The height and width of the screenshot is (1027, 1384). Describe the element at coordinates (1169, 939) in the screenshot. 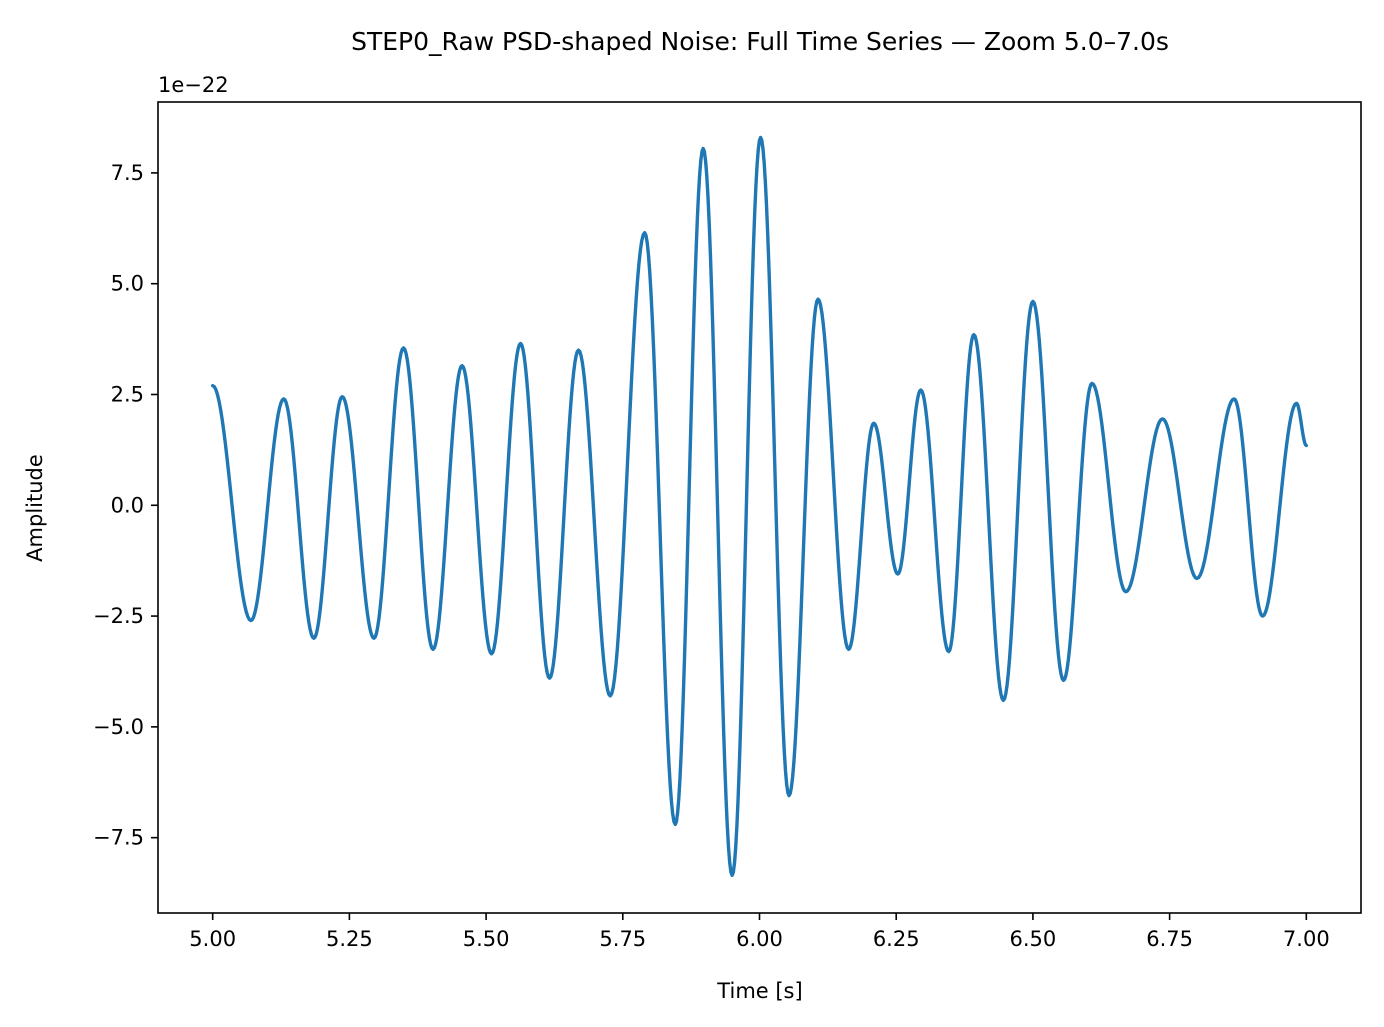

I see `x-tick-label: 6.75` at that location.